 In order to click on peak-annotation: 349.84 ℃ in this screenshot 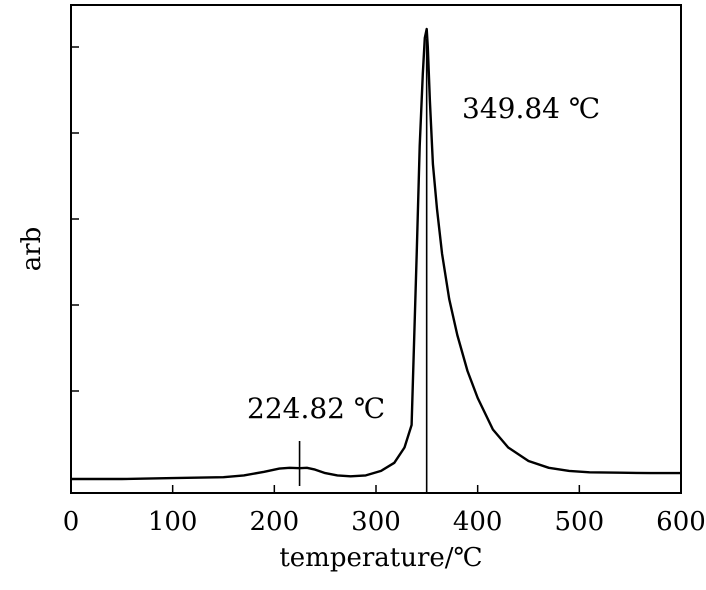, I will do `click(531, 108)`.